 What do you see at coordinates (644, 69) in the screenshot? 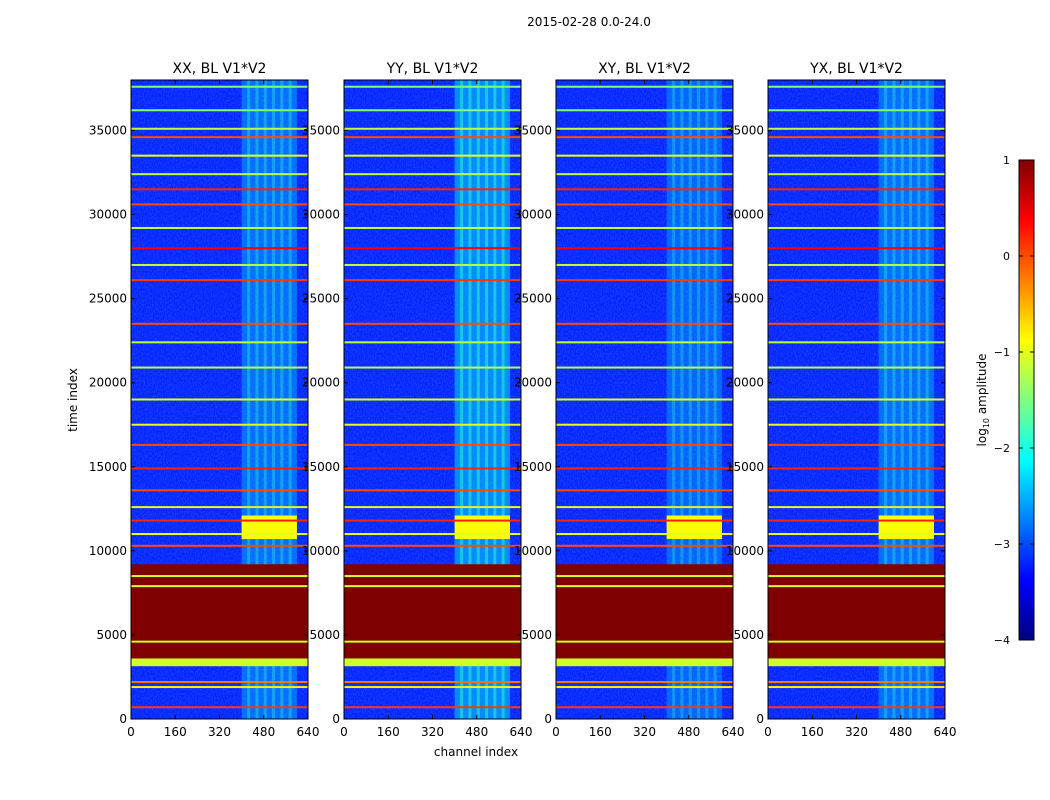
I see `panel-title: XY, BL V1*V2` at bounding box center [644, 69].